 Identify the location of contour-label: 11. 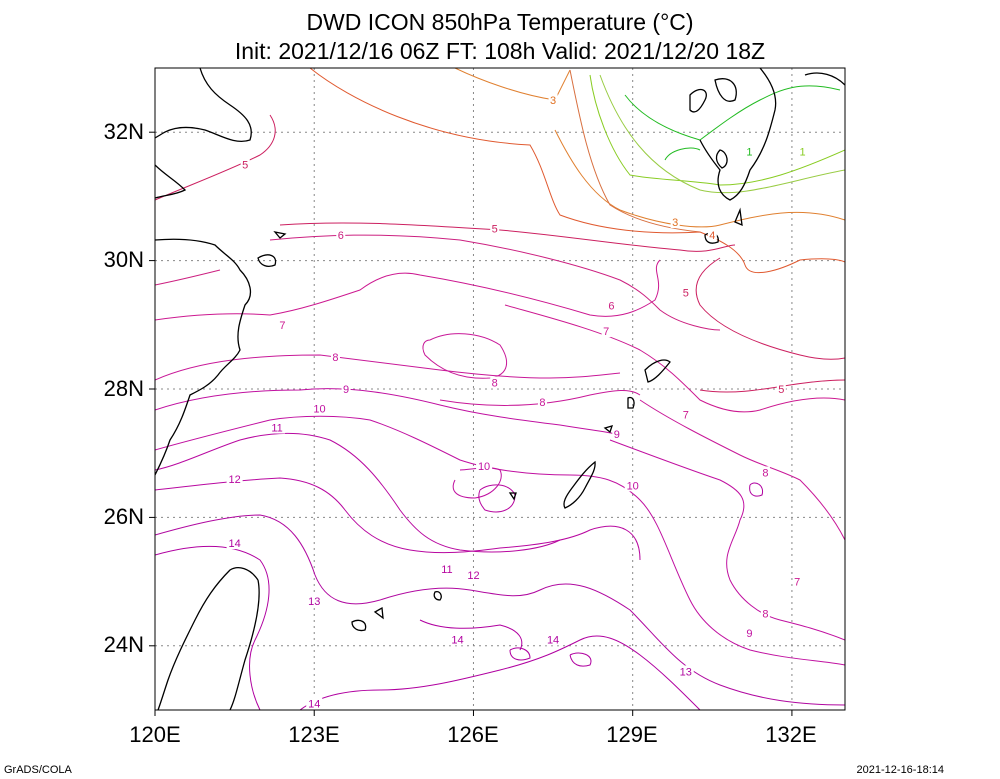
(276, 429).